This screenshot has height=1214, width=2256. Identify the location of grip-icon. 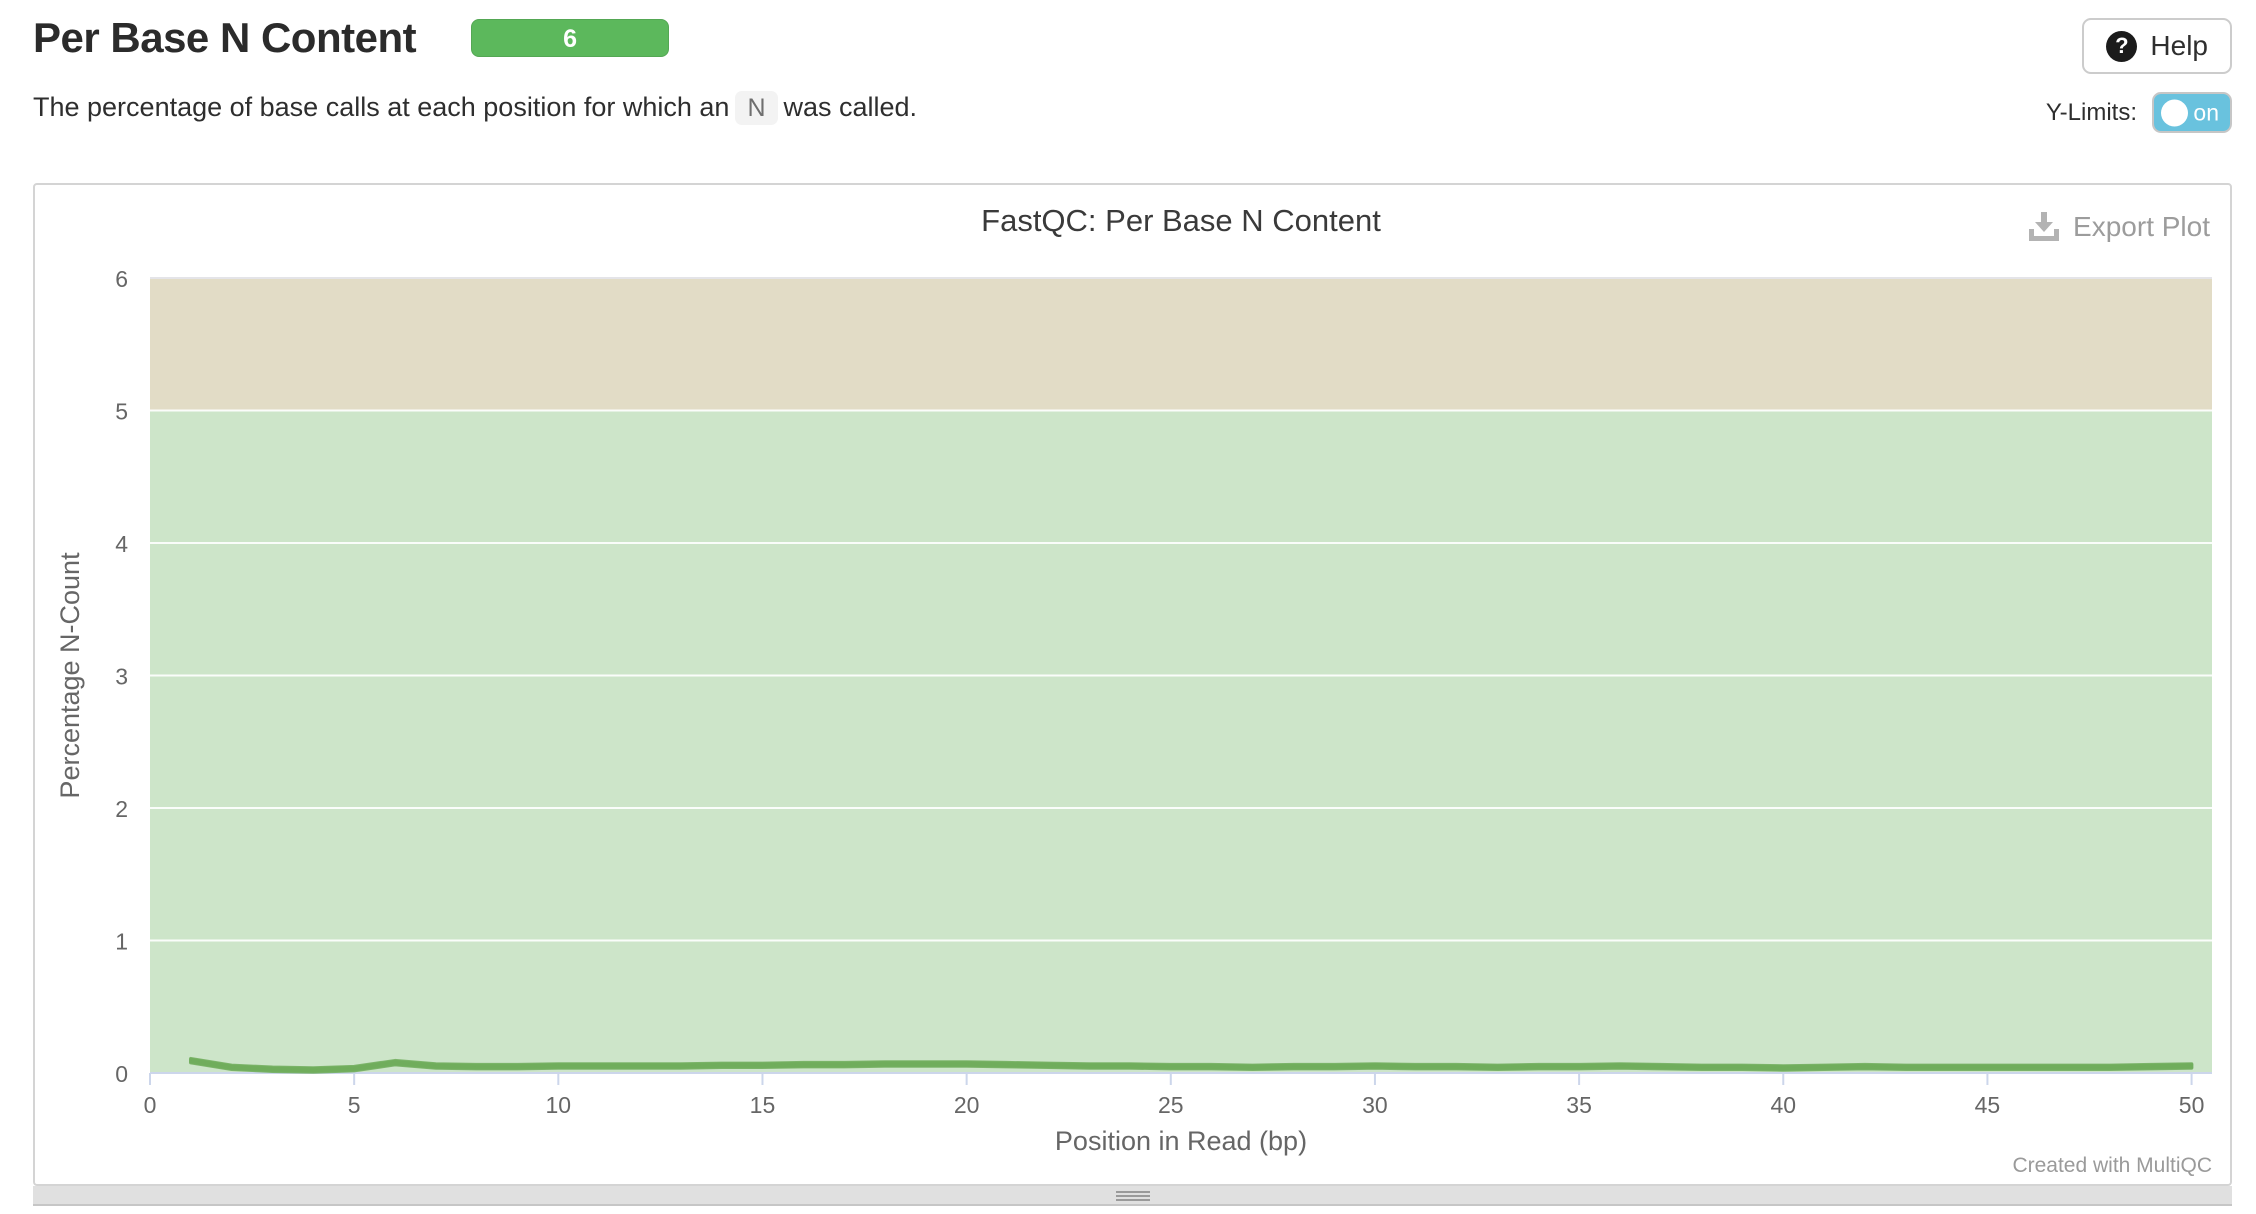
(1132, 1196).